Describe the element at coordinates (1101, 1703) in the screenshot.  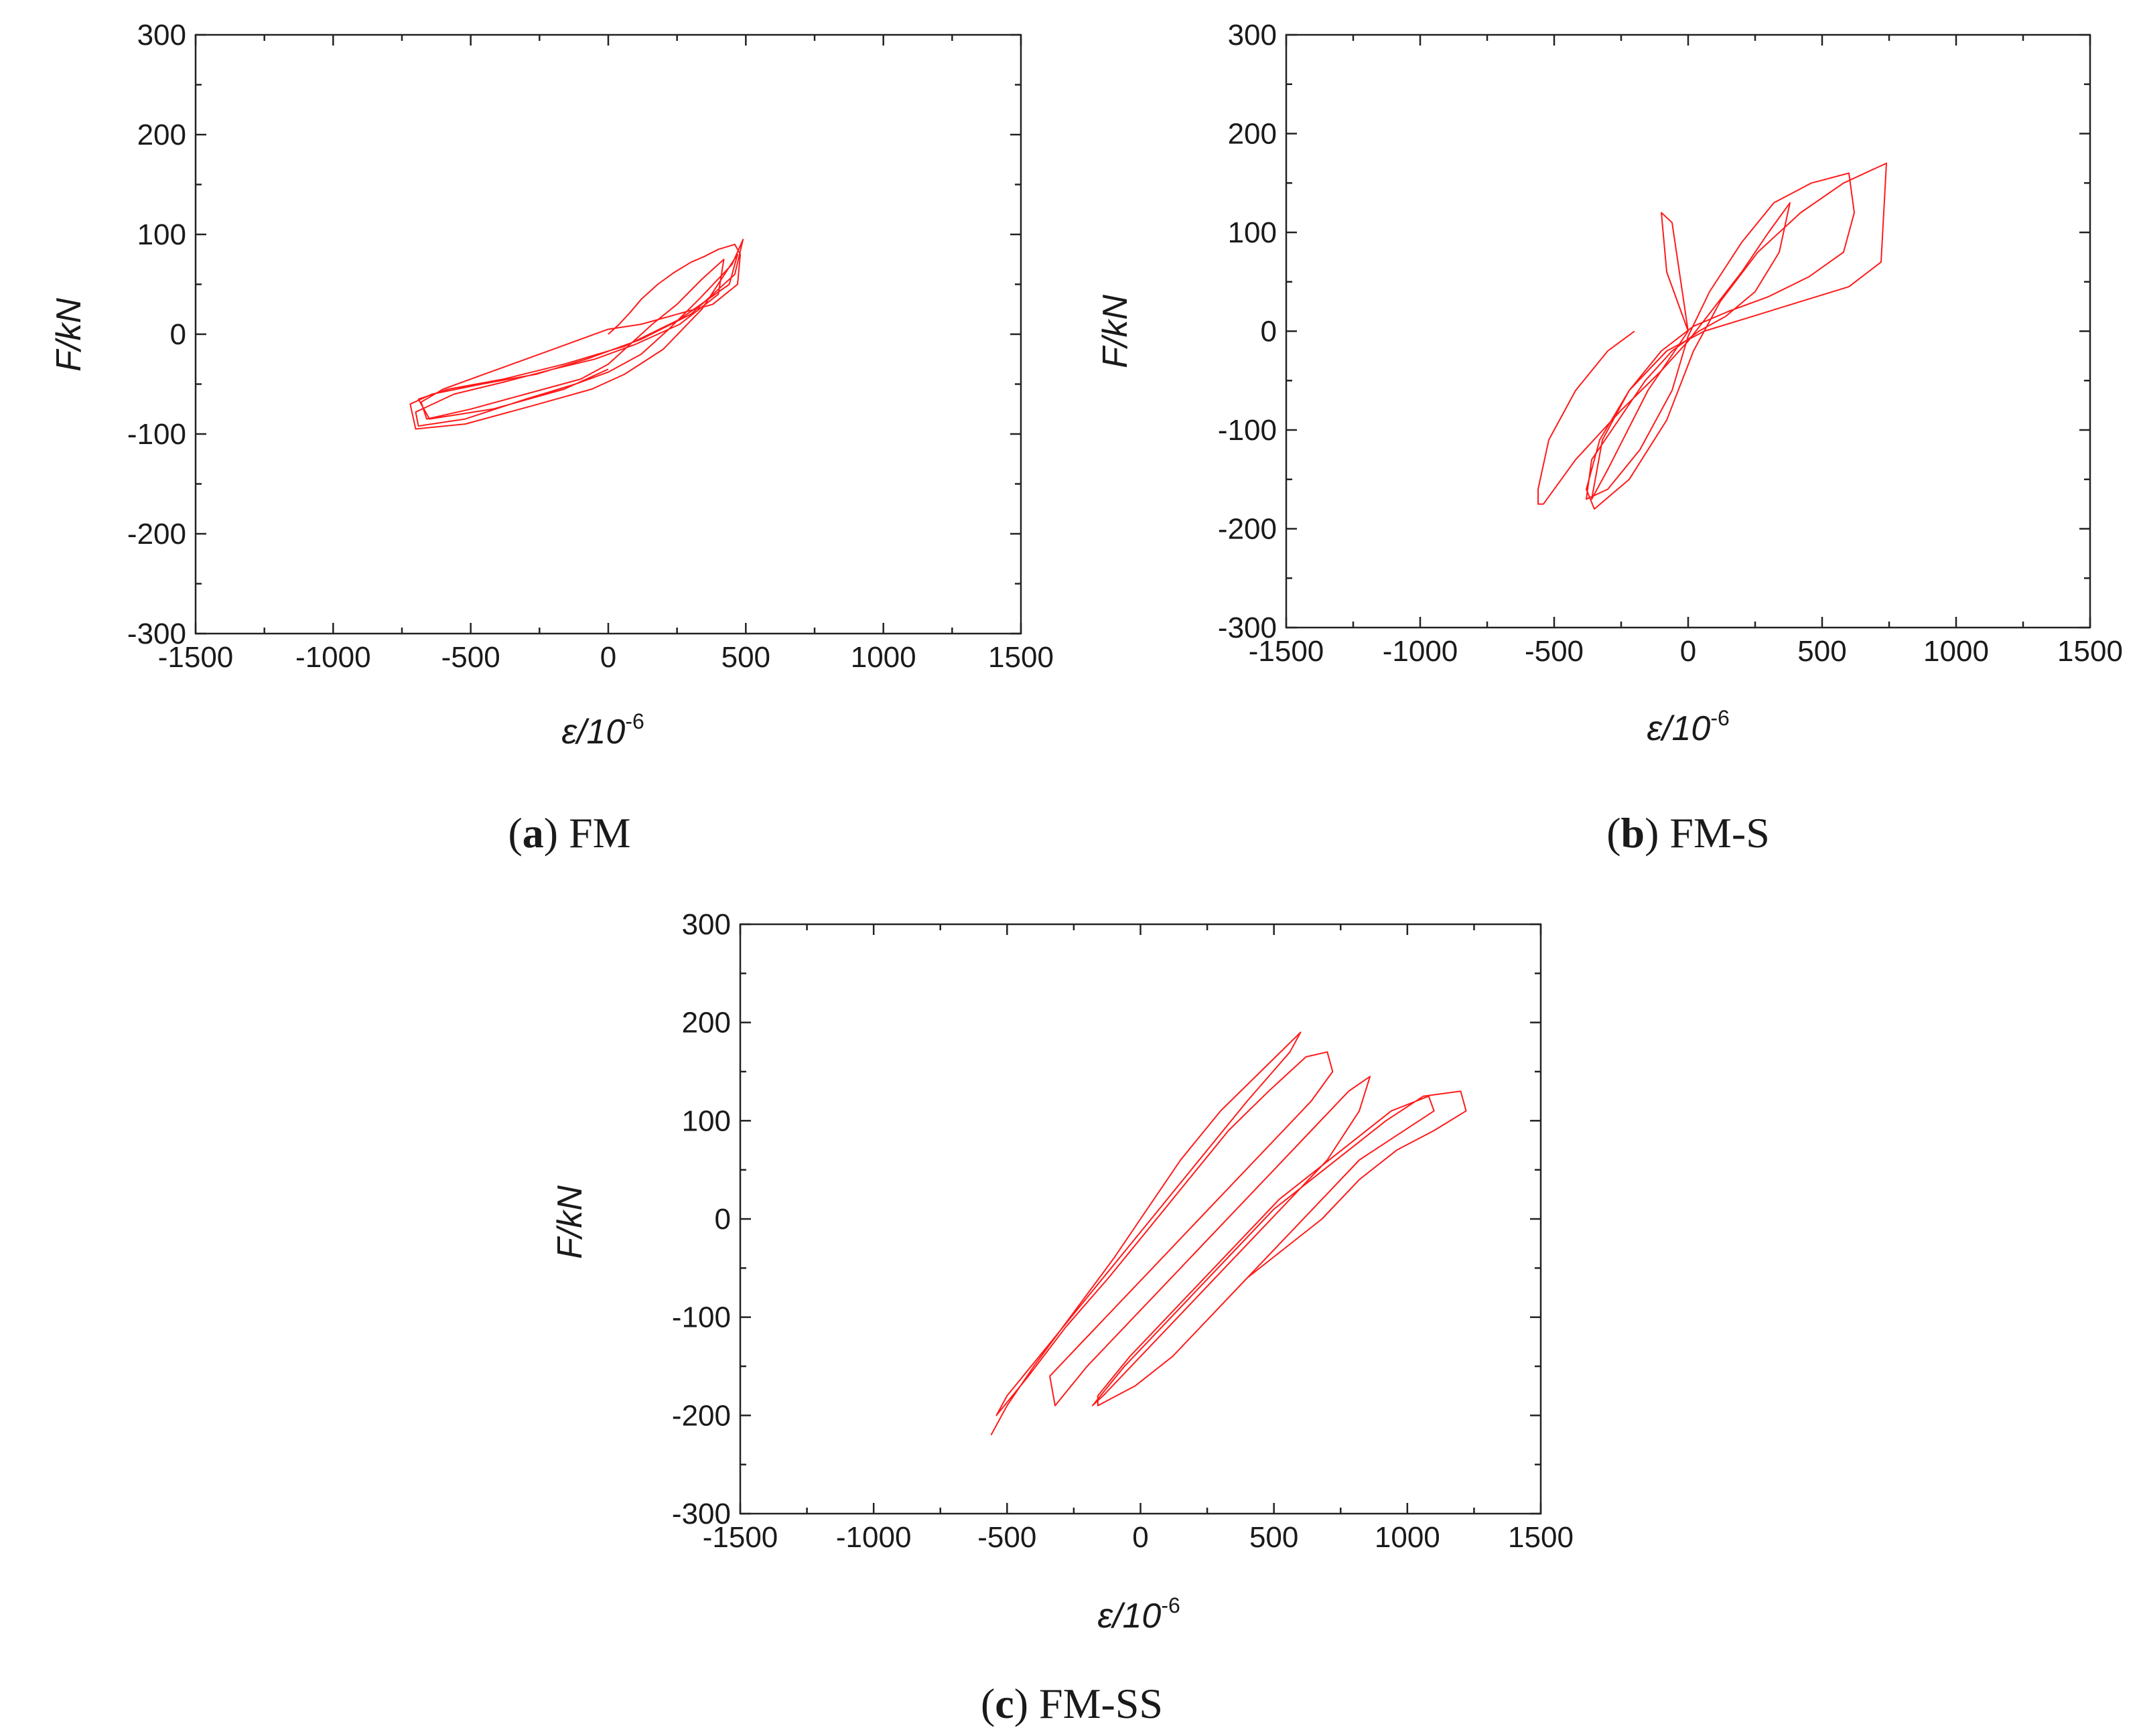
I see `caption-title: FM-SS` at that location.